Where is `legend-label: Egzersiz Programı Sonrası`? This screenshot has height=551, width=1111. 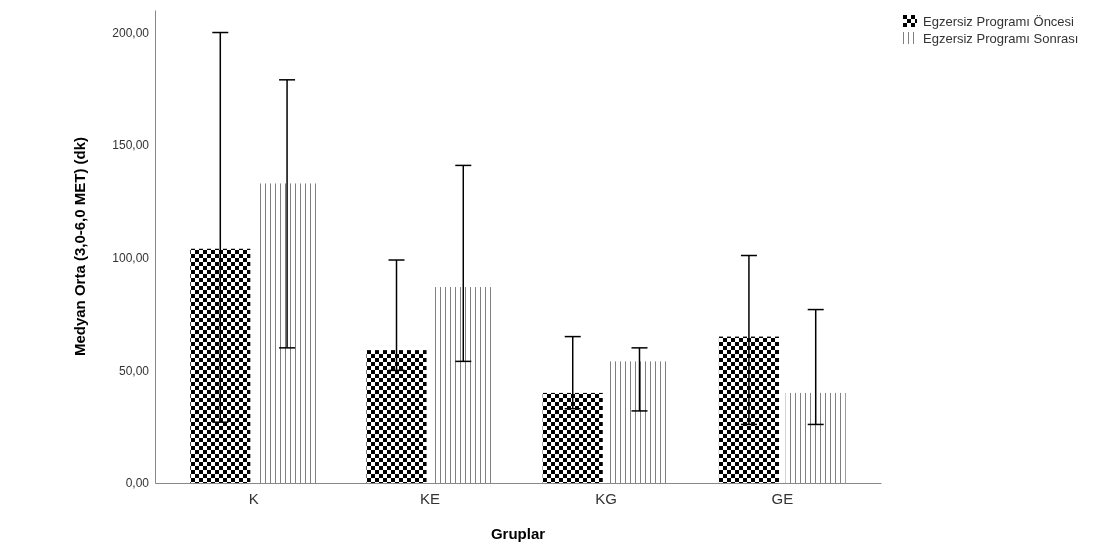 legend-label: Egzersiz Programı Sonrası is located at coordinates (1001, 38).